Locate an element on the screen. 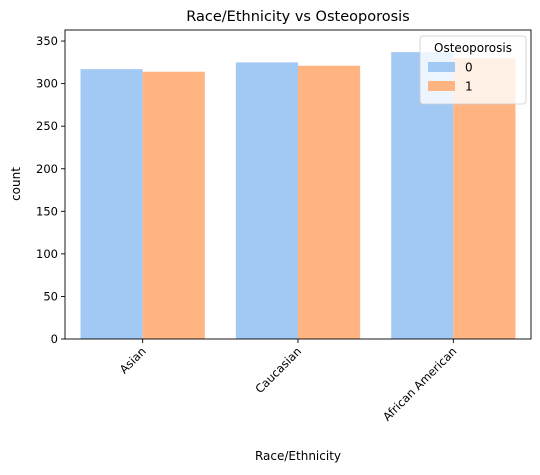 This screenshot has height=475, width=540. y-tick-label: 50 is located at coordinates (50, 296).